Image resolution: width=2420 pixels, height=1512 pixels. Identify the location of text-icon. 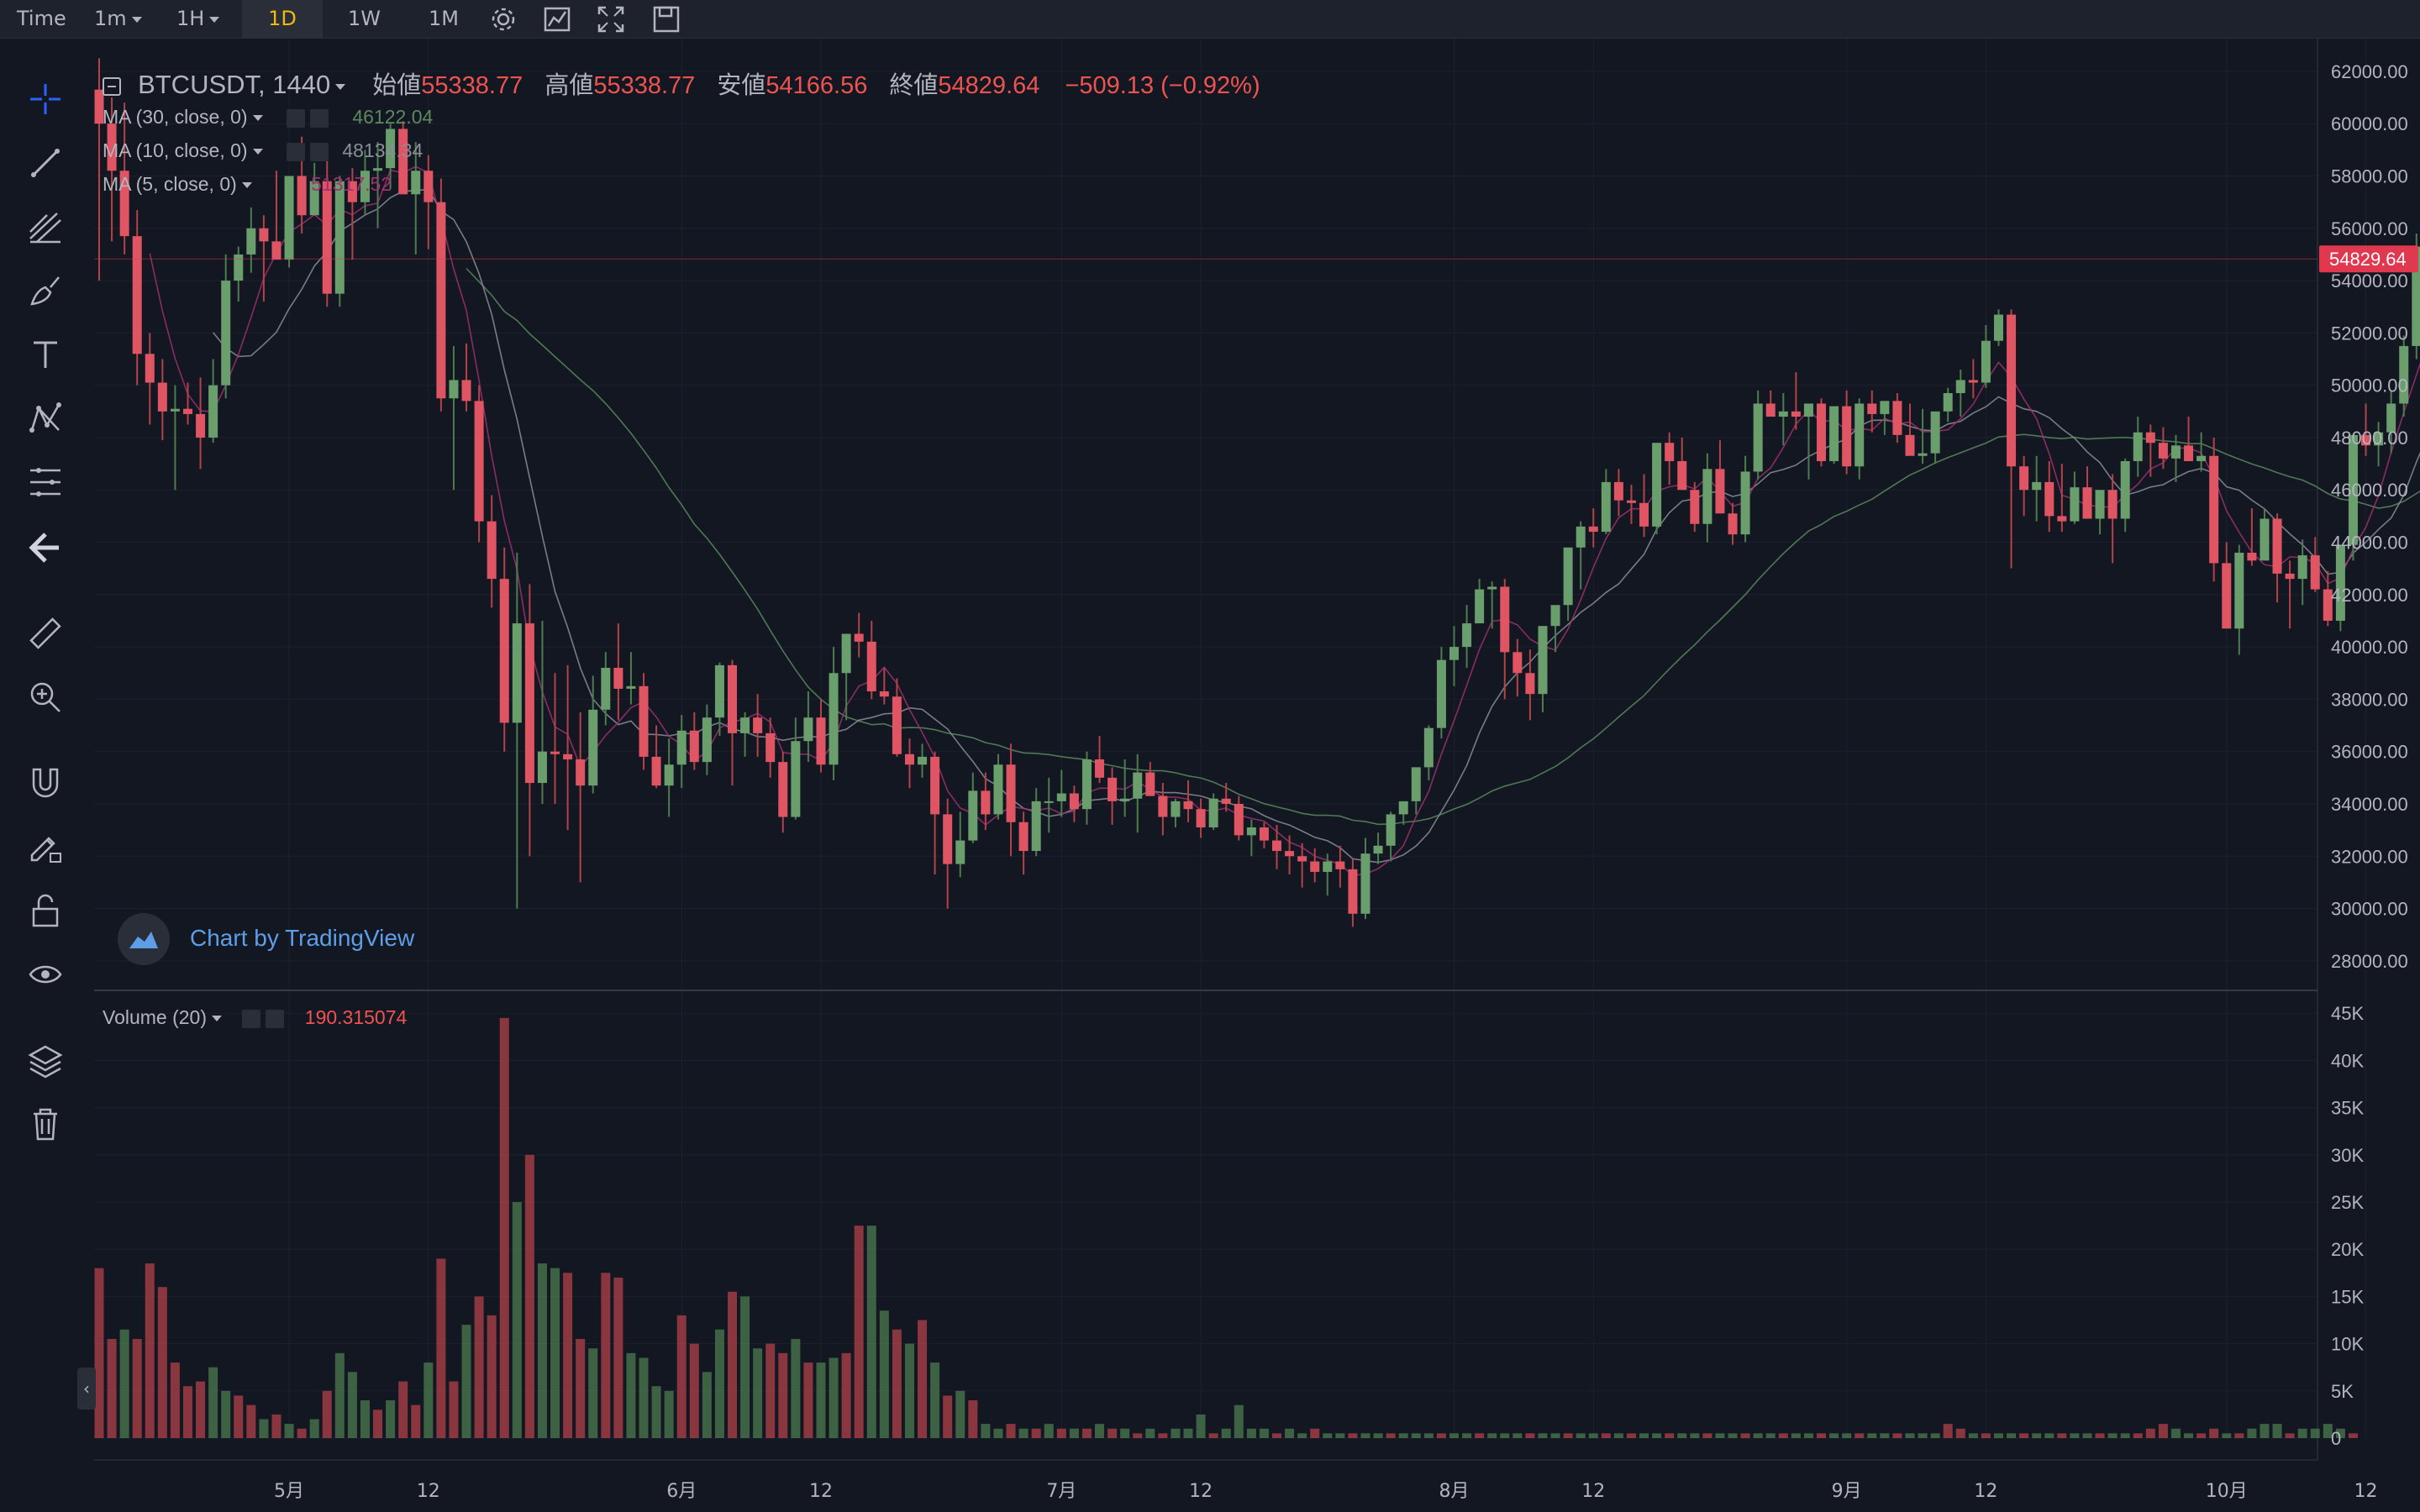
(45, 354).